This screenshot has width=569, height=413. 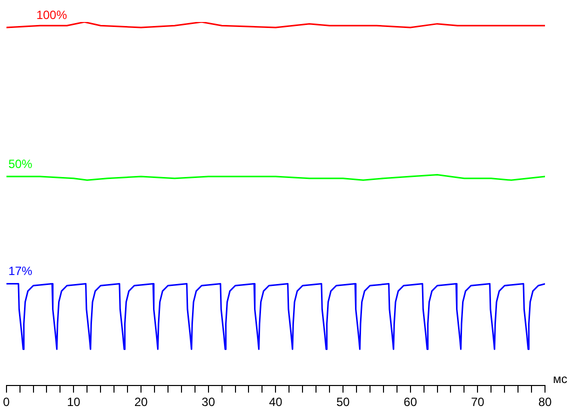 What do you see at coordinates (20, 163) in the screenshot?
I see `series-label: 50%` at bounding box center [20, 163].